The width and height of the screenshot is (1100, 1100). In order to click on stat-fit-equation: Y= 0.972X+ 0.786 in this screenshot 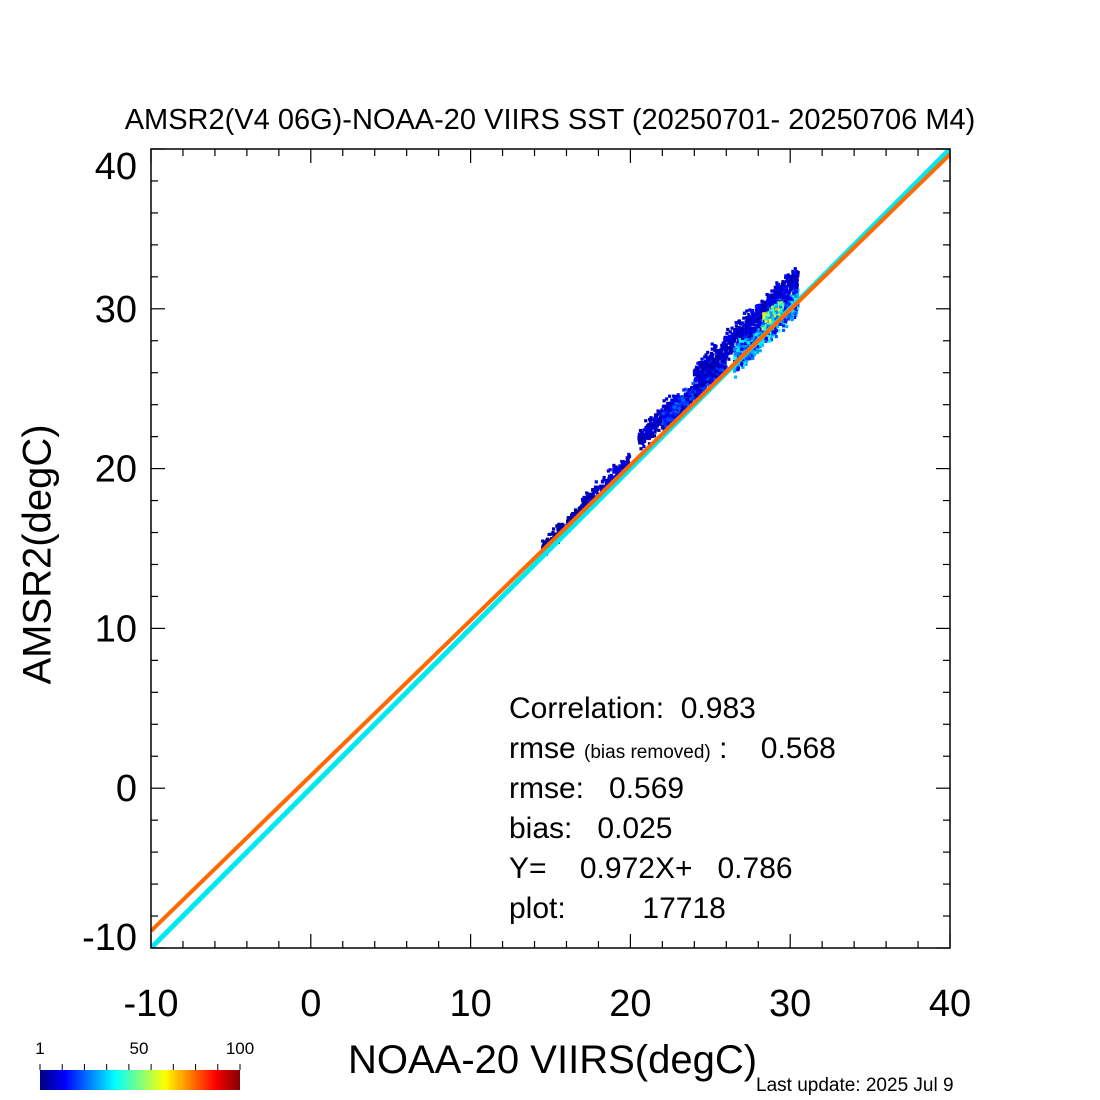, I will do `click(651, 869)`.